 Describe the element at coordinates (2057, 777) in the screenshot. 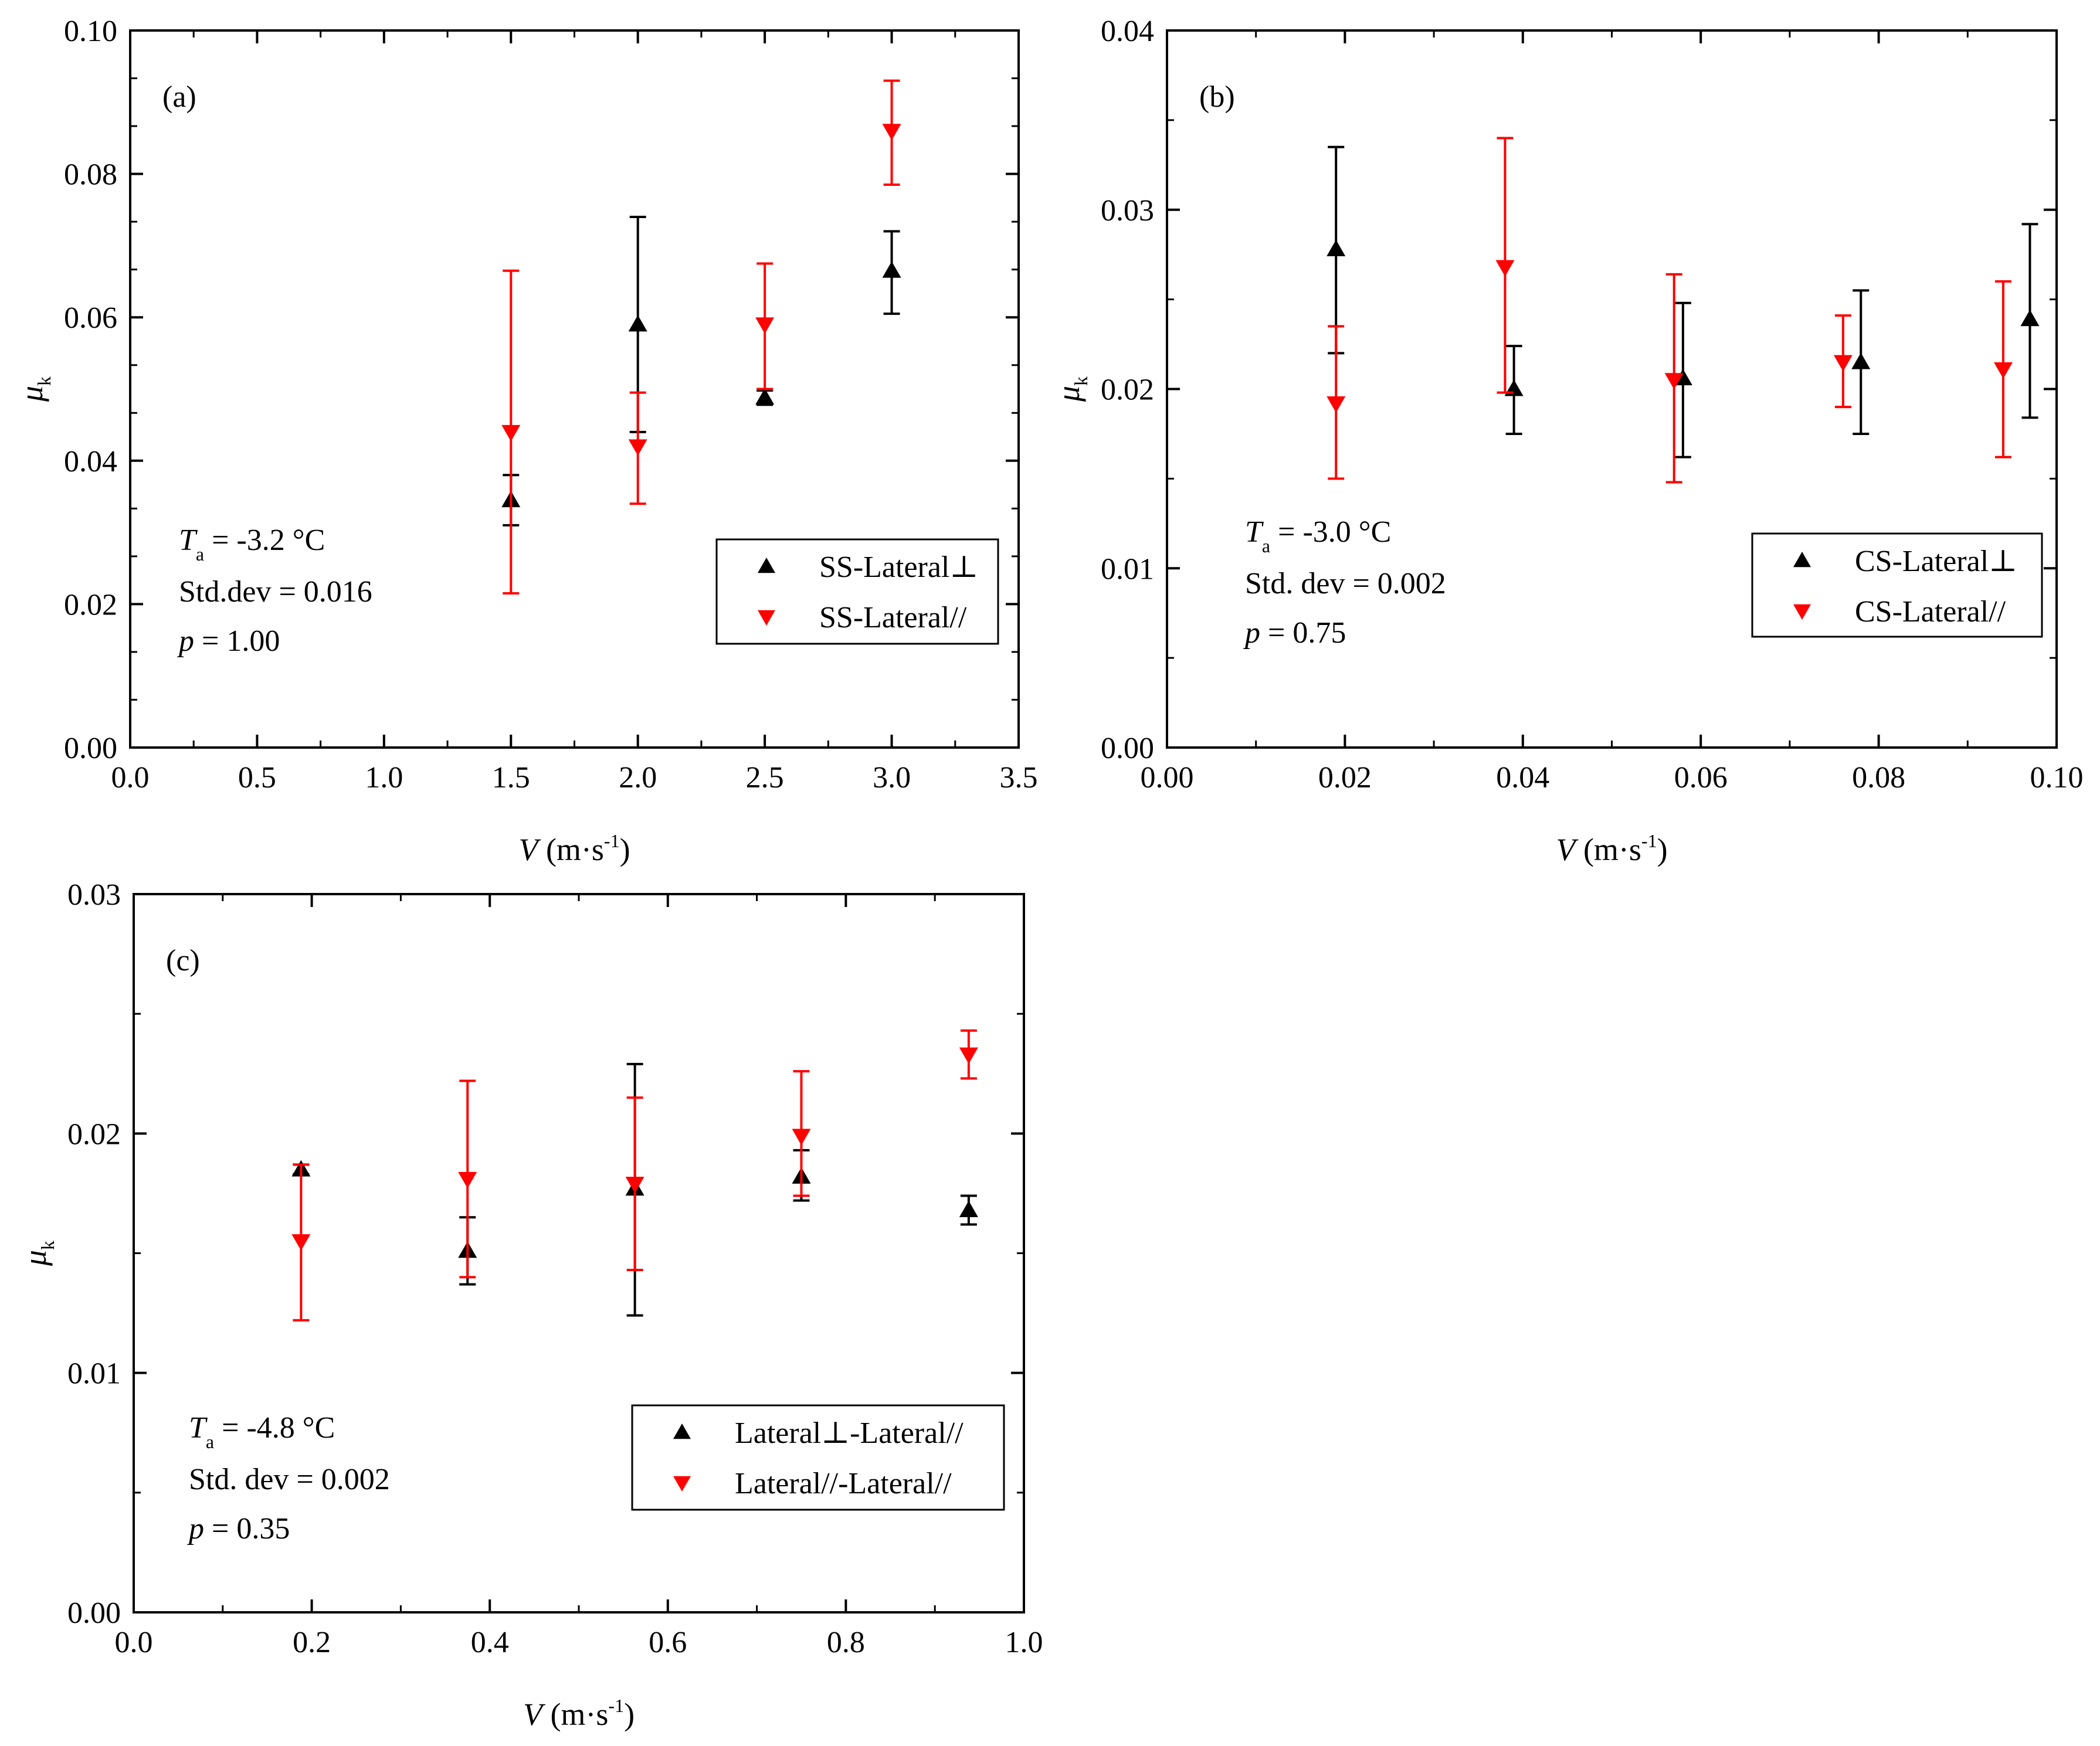

I see `panel-b-x-tick-label: 0.10` at that location.